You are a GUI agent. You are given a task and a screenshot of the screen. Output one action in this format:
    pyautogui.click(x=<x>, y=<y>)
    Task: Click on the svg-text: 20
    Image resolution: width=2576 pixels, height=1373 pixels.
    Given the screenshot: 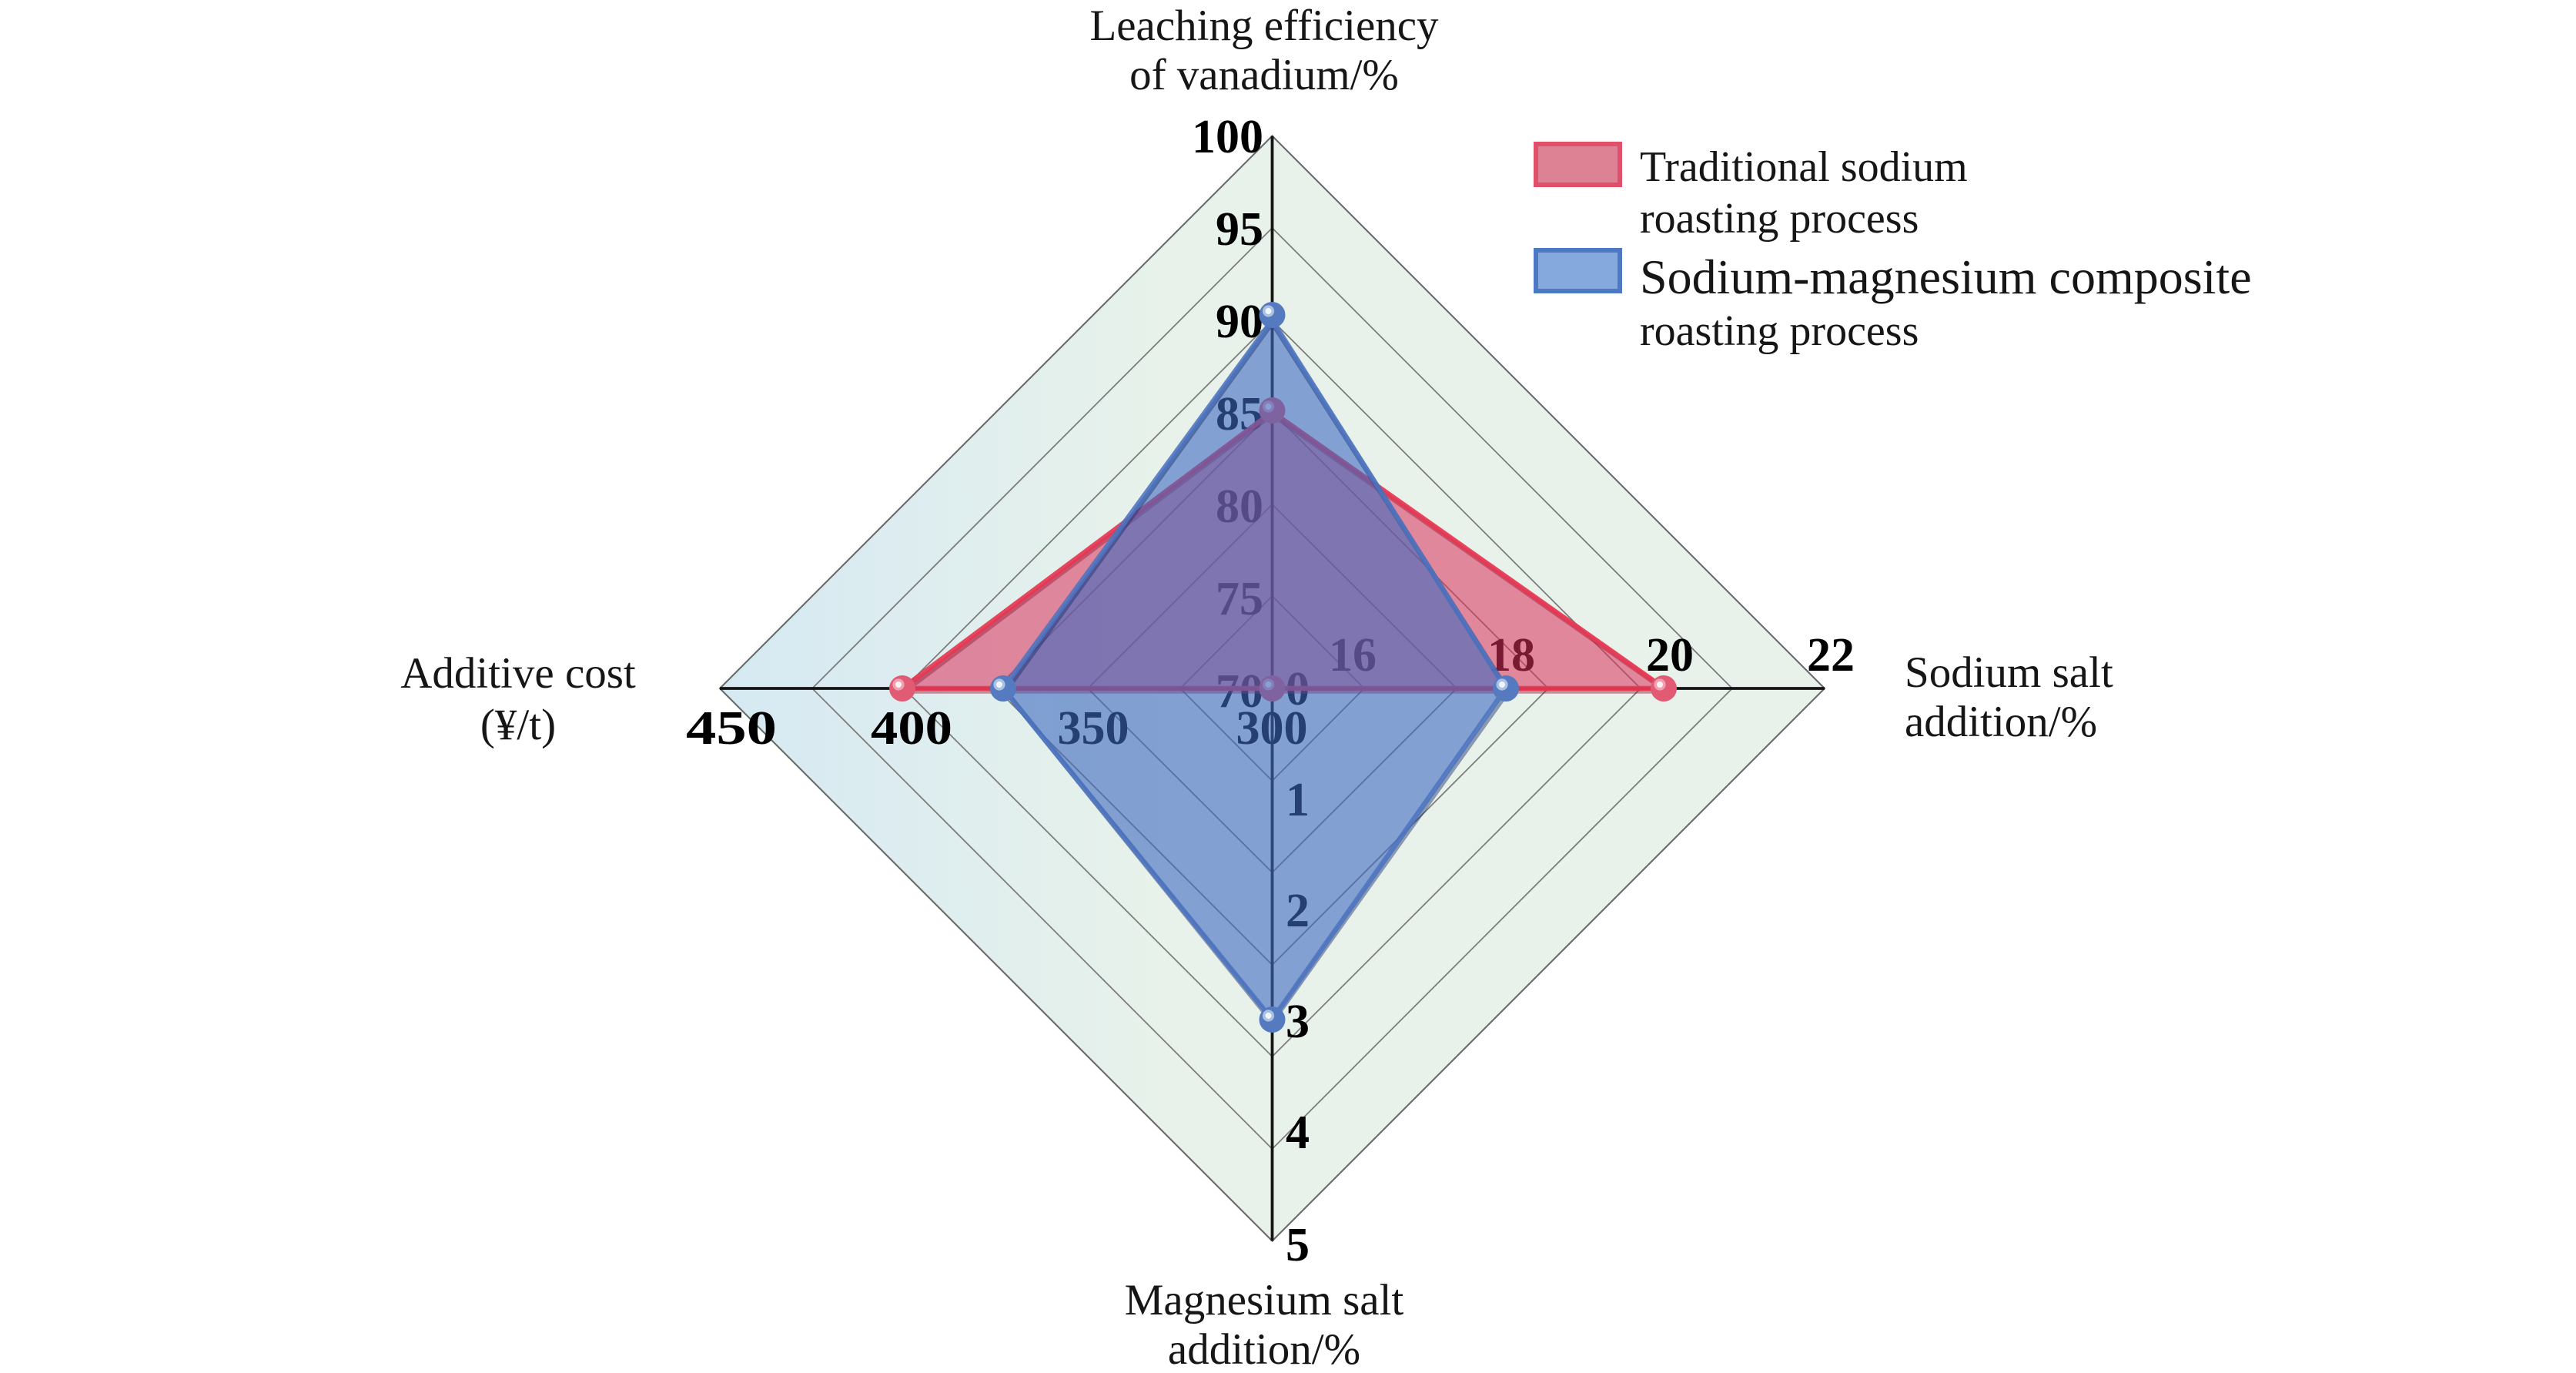 What is the action you would take?
    pyautogui.click(x=1670, y=655)
    